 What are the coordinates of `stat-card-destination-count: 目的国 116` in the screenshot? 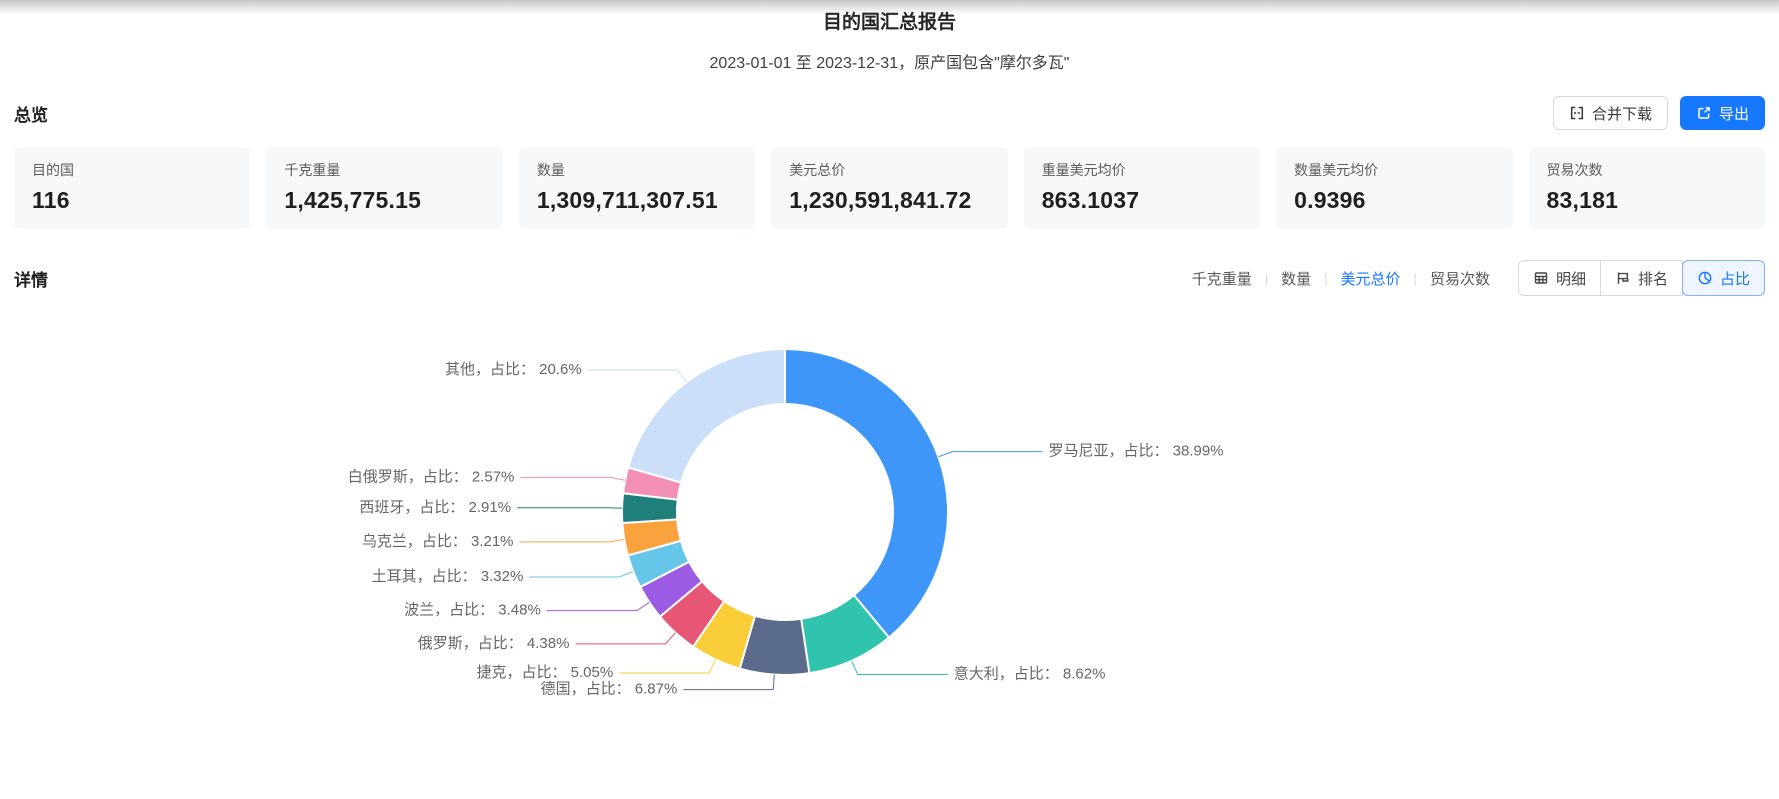 It's located at (132, 188).